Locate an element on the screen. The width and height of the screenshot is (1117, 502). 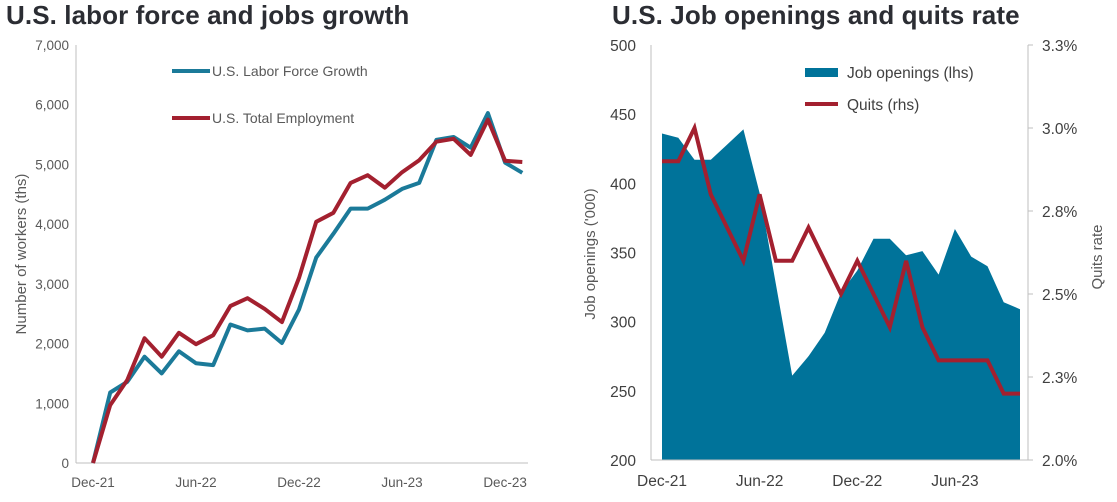
right-x-tick-label: Jun-23 is located at coordinates (954, 481).